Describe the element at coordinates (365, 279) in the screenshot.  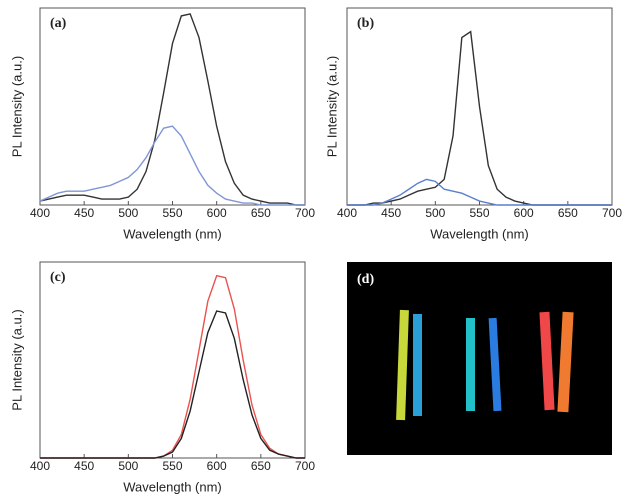
I see `panel-label: (d)` at that location.